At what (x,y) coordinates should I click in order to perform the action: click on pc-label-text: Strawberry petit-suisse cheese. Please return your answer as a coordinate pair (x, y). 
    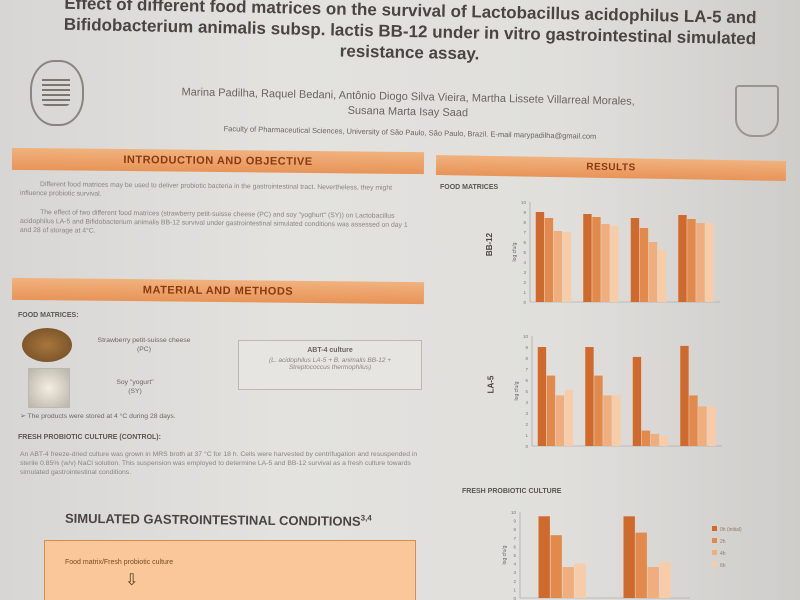
    Looking at the image, I should click on (144, 340).